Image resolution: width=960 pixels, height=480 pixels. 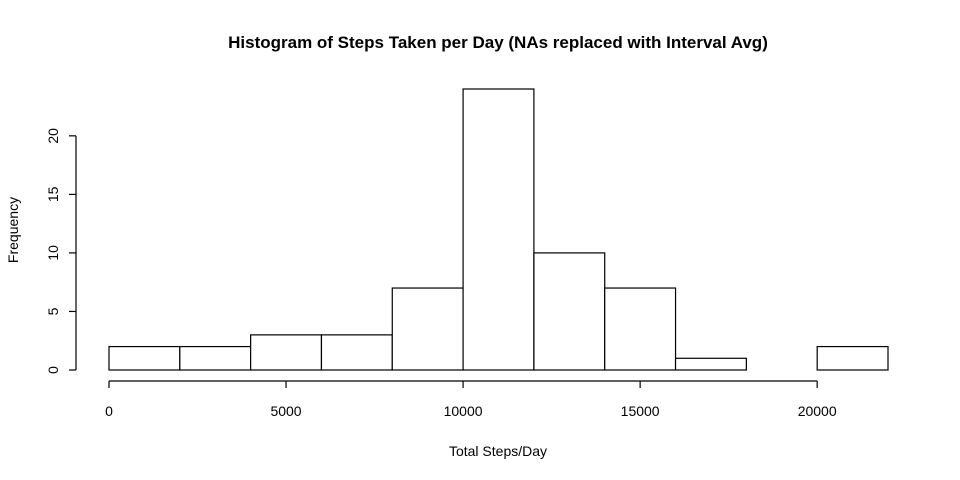 What do you see at coordinates (471, 399) in the screenshot?
I see `x-axis: 0 5000 10000 15000 20000` at bounding box center [471, 399].